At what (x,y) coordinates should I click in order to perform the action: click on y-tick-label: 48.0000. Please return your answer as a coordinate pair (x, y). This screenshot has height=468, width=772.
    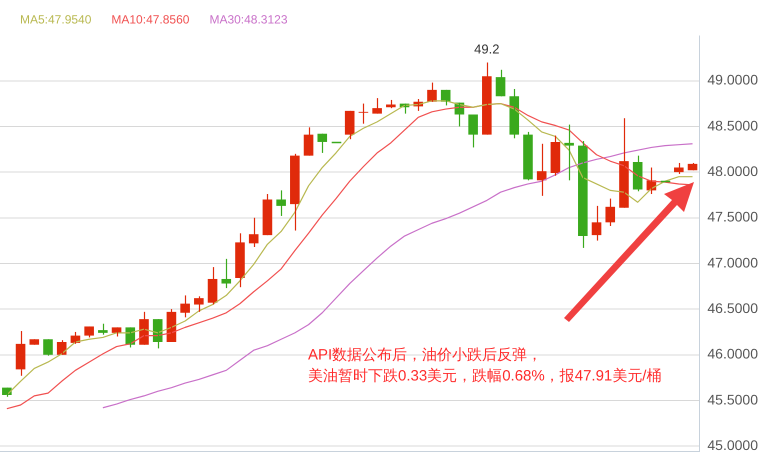
    Looking at the image, I should click on (732, 170).